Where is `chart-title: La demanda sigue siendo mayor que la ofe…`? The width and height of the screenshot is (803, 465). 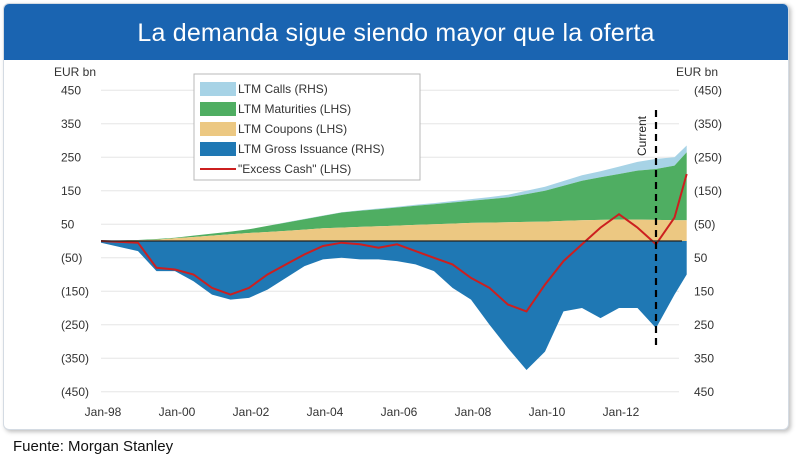
chart-title: La demanda sigue siendo mayor que la ofe… is located at coordinates (396, 32).